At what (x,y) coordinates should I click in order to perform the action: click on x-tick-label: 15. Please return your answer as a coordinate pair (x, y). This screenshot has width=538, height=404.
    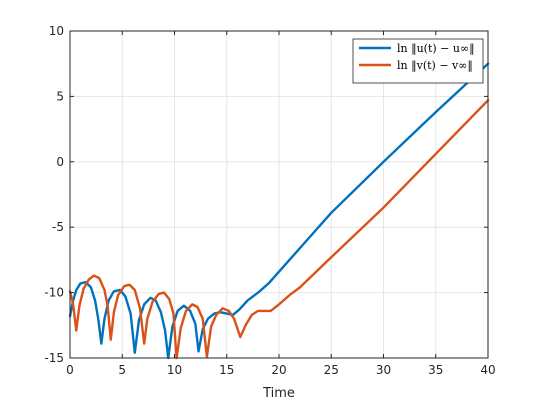
    Looking at the image, I should click on (226, 370).